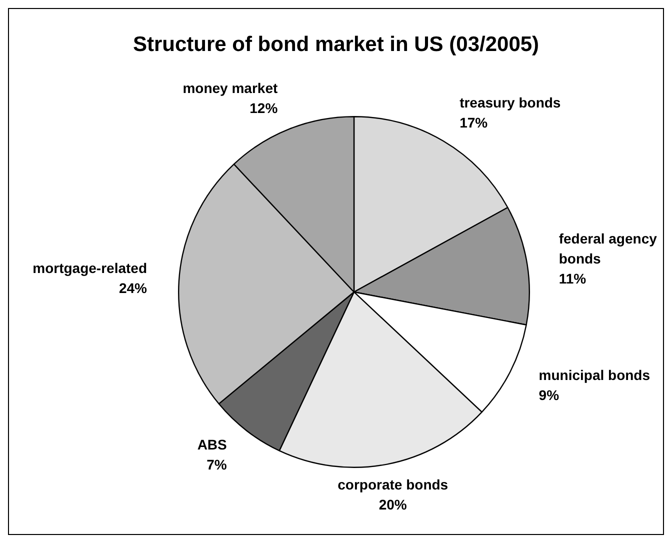 The image size is (672, 543). Describe the element at coordinates (212, 444) in the screenshot. I see `slice-label: ABS` at that location.